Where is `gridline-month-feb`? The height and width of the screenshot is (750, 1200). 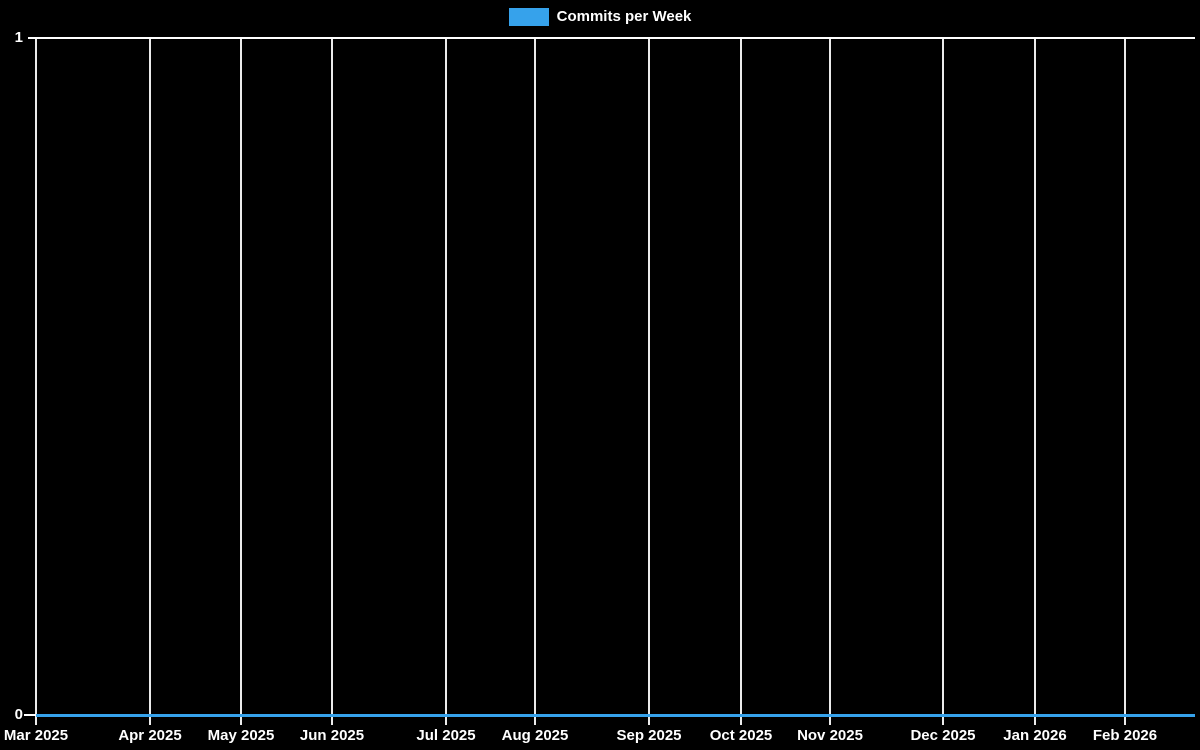
gridline-month-feb is located at coordinates (1125, 382).